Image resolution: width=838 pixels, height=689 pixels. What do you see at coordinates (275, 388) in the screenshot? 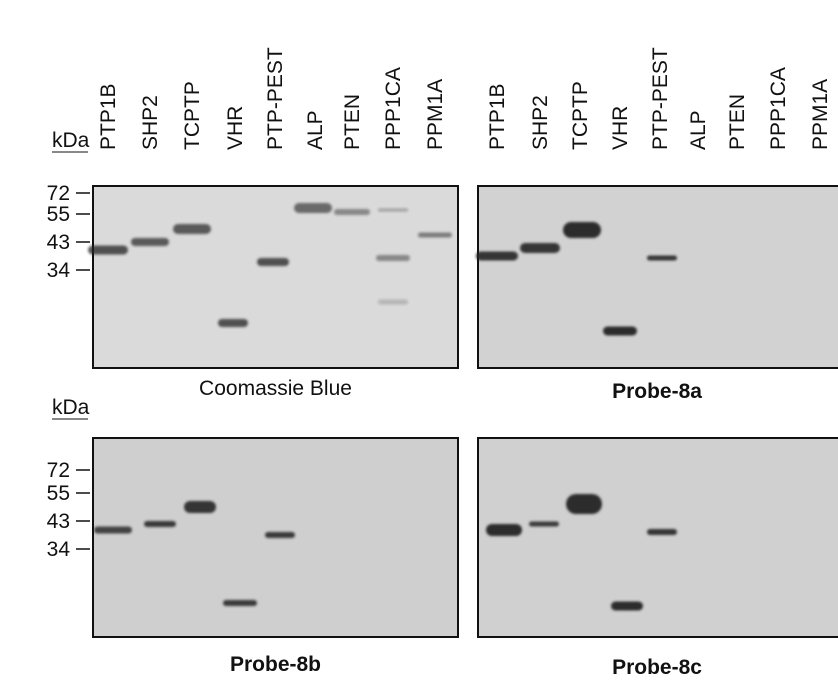
I see `panel-caption: Coomassie Blue` at bounding box center [275, 388].